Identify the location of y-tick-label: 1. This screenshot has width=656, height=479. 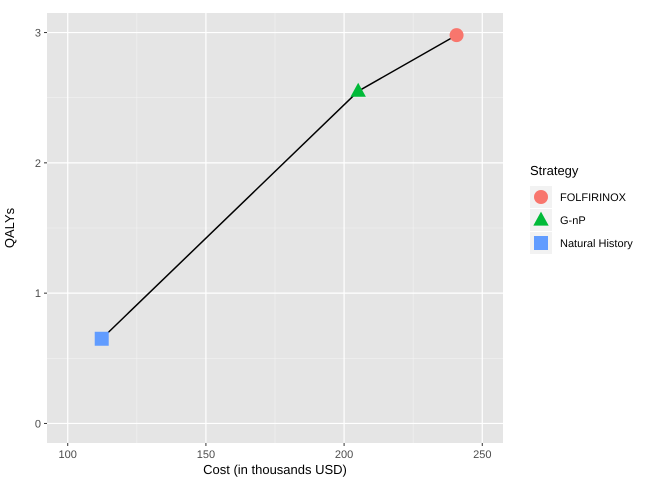
(37, 294).